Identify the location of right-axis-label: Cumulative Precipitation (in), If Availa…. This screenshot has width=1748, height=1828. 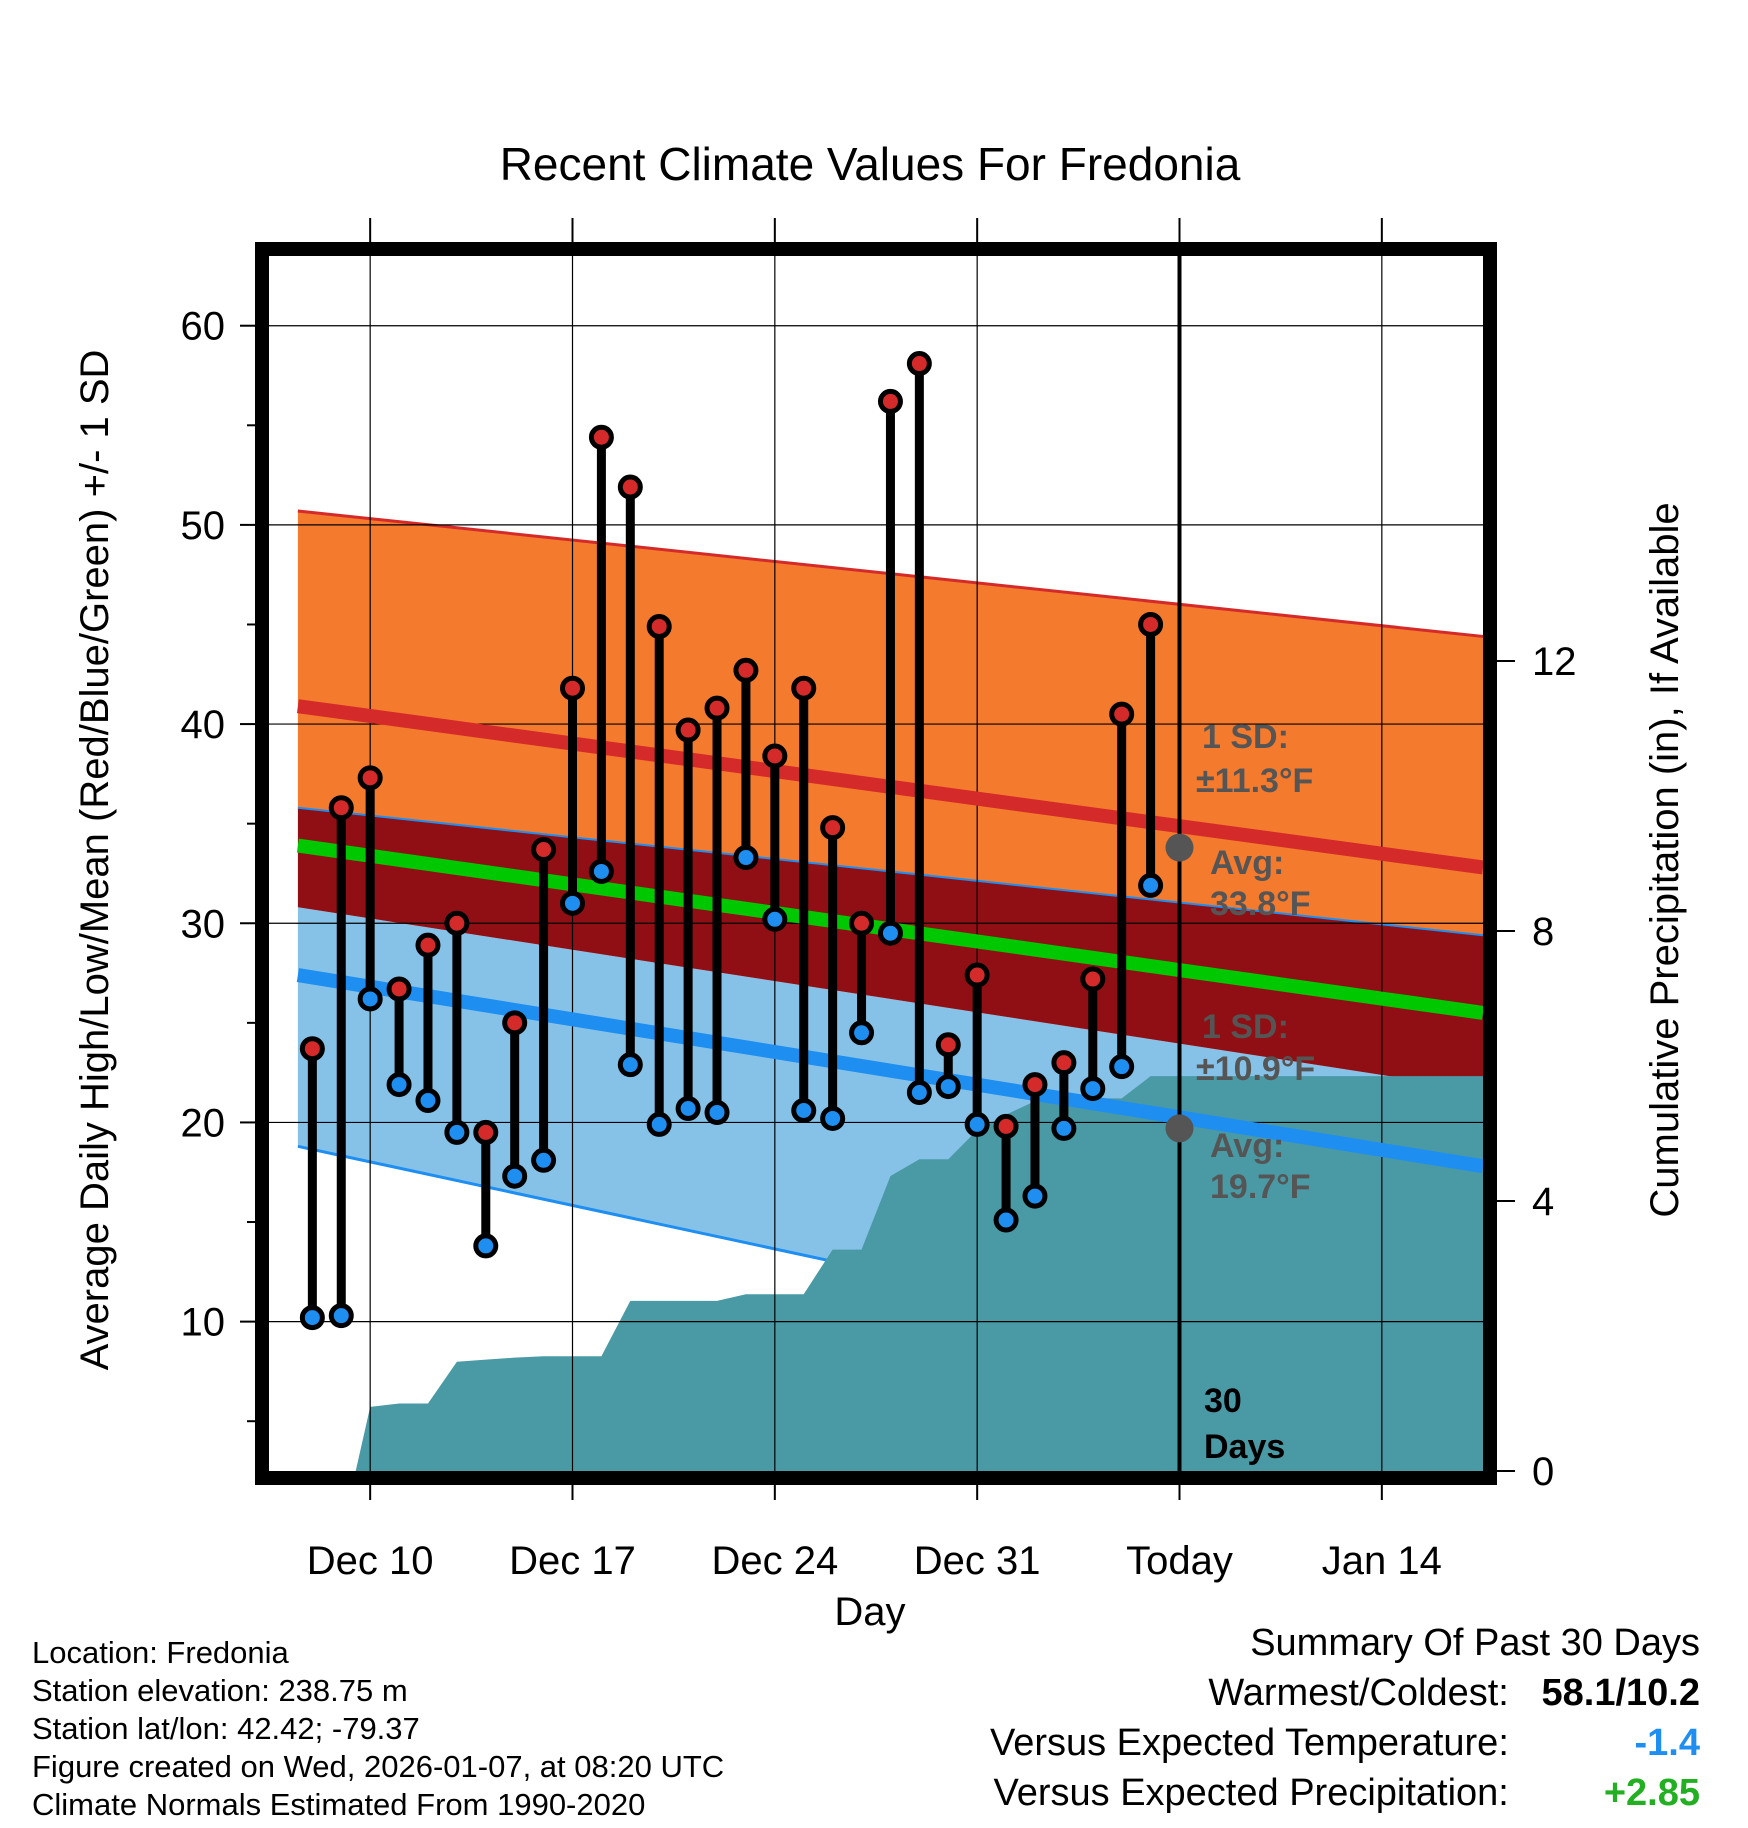
(1665, 859).